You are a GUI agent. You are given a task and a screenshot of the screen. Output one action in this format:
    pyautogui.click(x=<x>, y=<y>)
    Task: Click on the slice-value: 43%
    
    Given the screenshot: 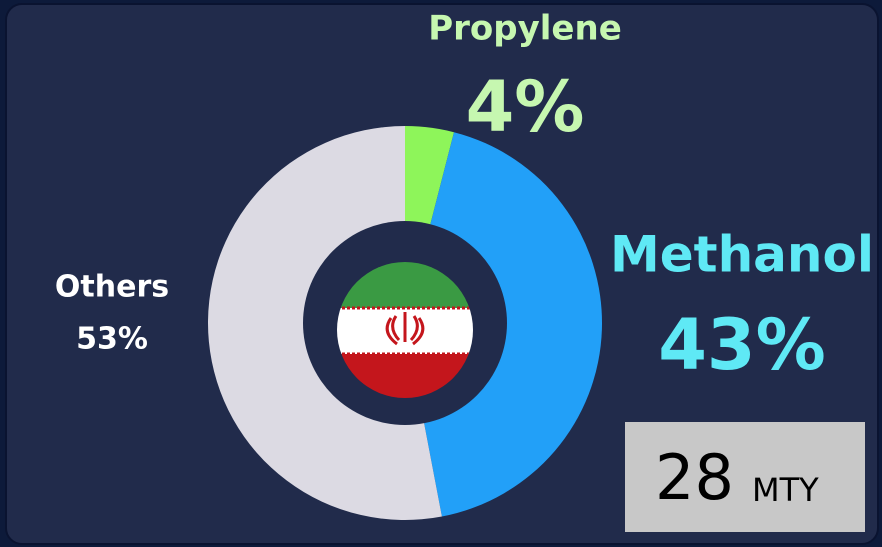 What is the action you would take?
    pyautogui.click(x=742, y=345)
    